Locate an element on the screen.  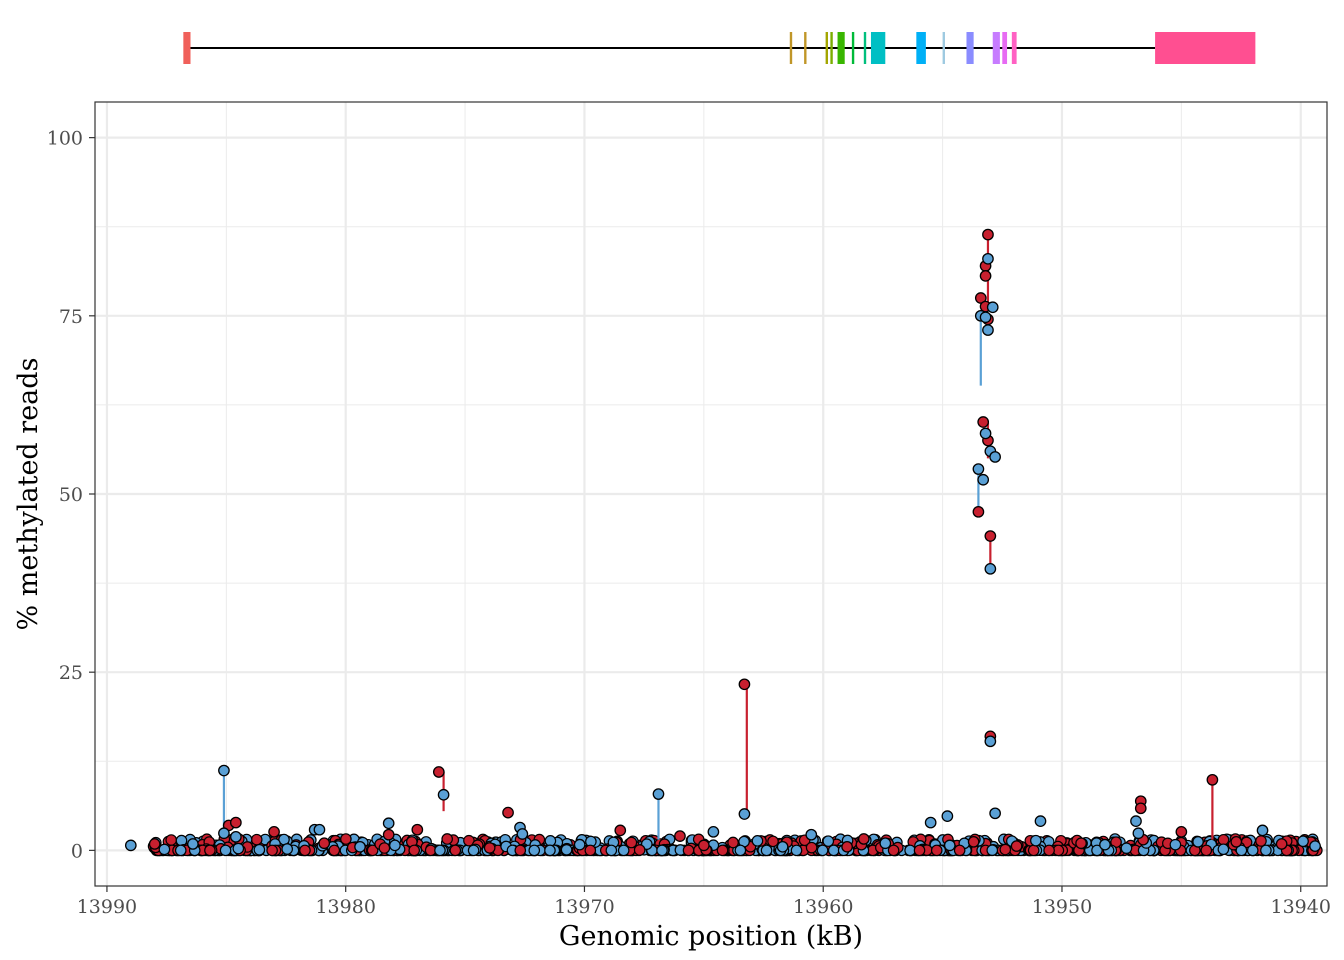
x-axis-title: Genomic position (kB) is located at coordinates (711, 936).